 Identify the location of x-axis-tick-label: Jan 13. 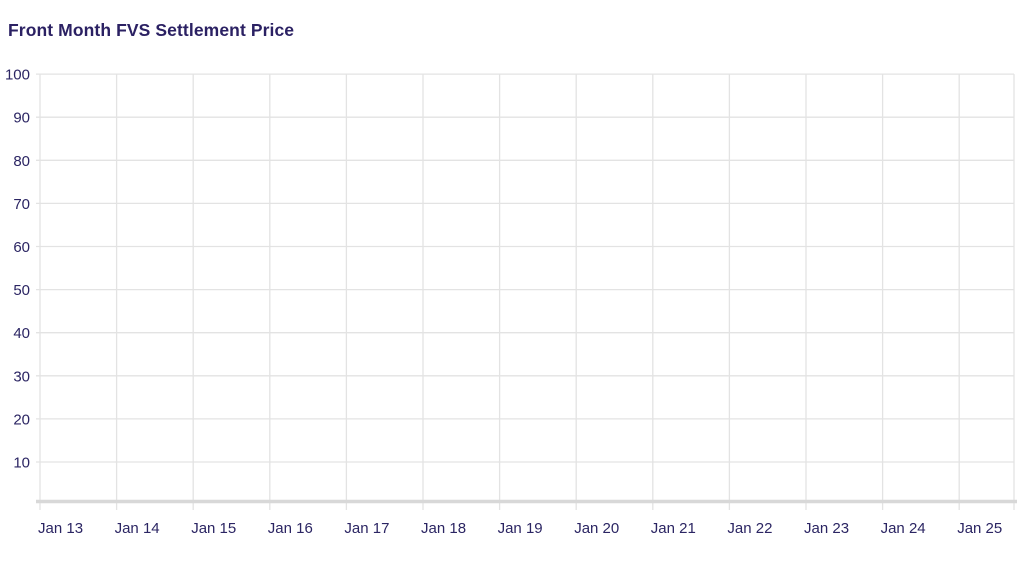
(60, 528).